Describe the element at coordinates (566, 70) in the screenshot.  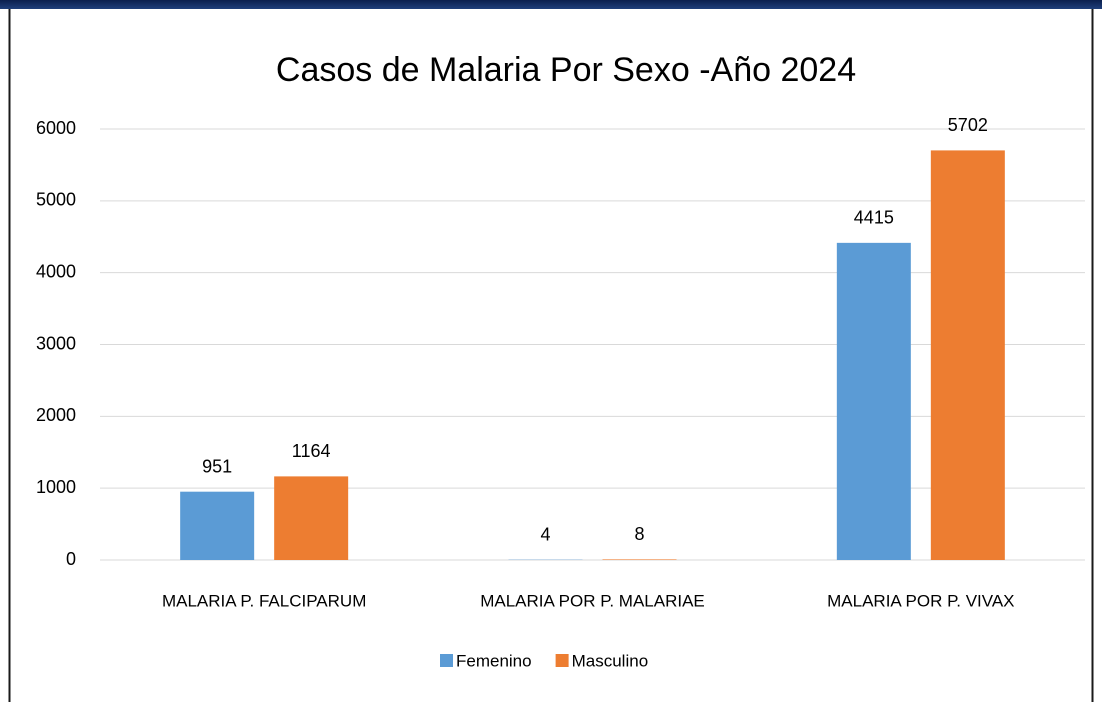
I see `chart-title: Casos de Malaria Por Sexo -Año 2024` at that location.